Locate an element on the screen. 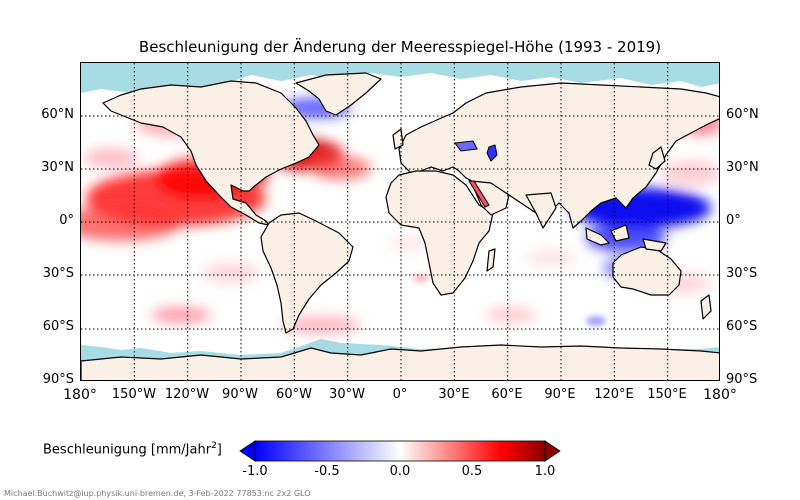 The width and height of the screenshot is (800, 500). lat-label-60n-left: 60°N is located at coordinates (57, 114).